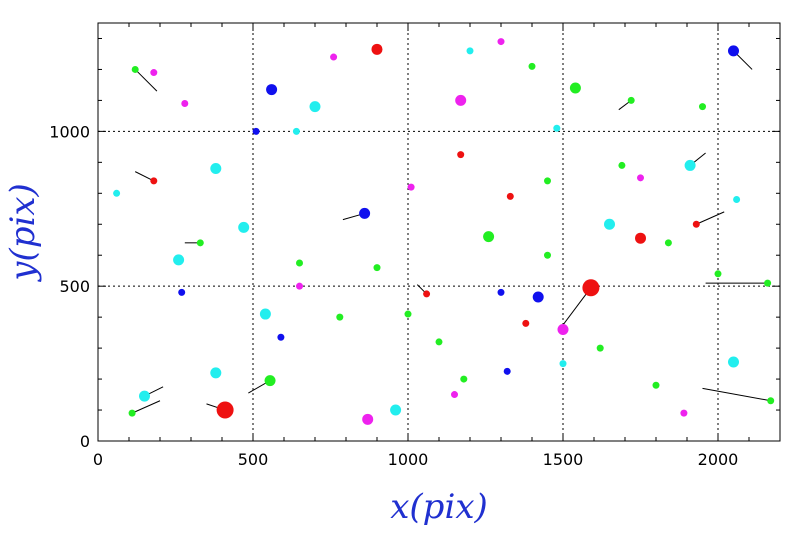 The width and height of the screenshot is (797, 537). I want to click on y-tick-labels: 0 500 1000, so click(69, 286).